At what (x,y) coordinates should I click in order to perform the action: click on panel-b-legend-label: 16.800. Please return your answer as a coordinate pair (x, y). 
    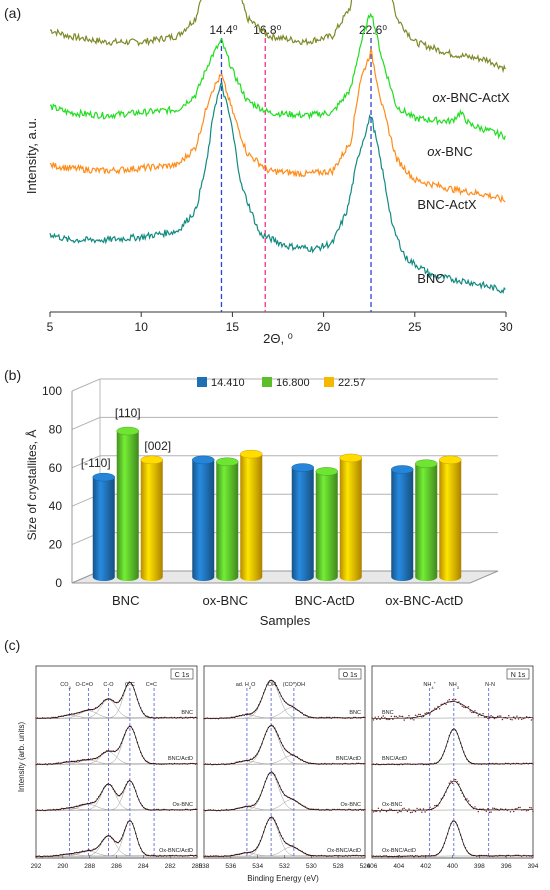
    Looking at the image, I should click on (293, 383).